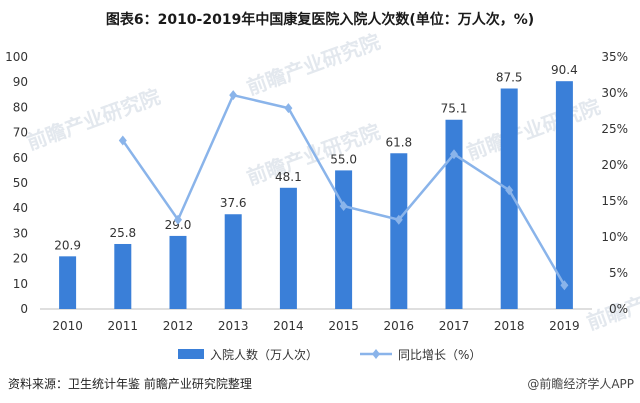 The width and height of the screenshot is (640, 403). What do you see at coordinates (20, 133) in the screenshot?
I see `y-tick-label: 70` at bounding box center [20, 133].